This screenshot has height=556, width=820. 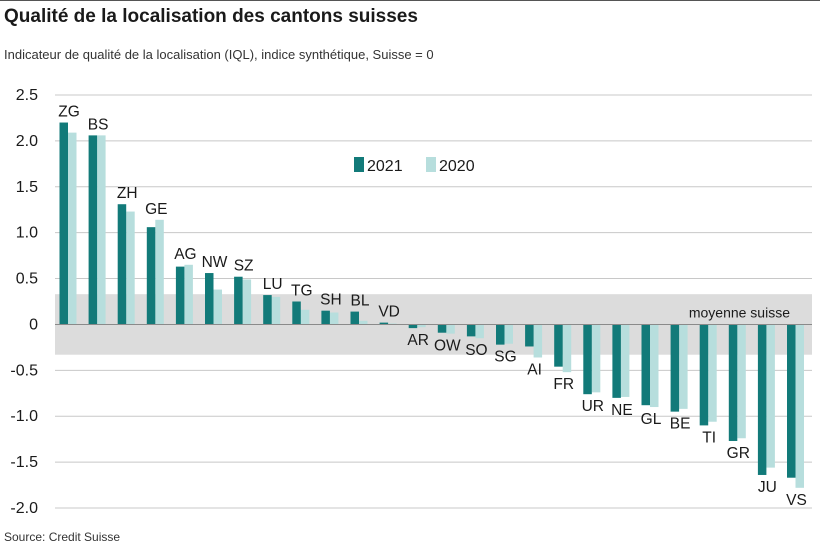 I want to click on bar-2020-sh, so click(x=334, y=318).